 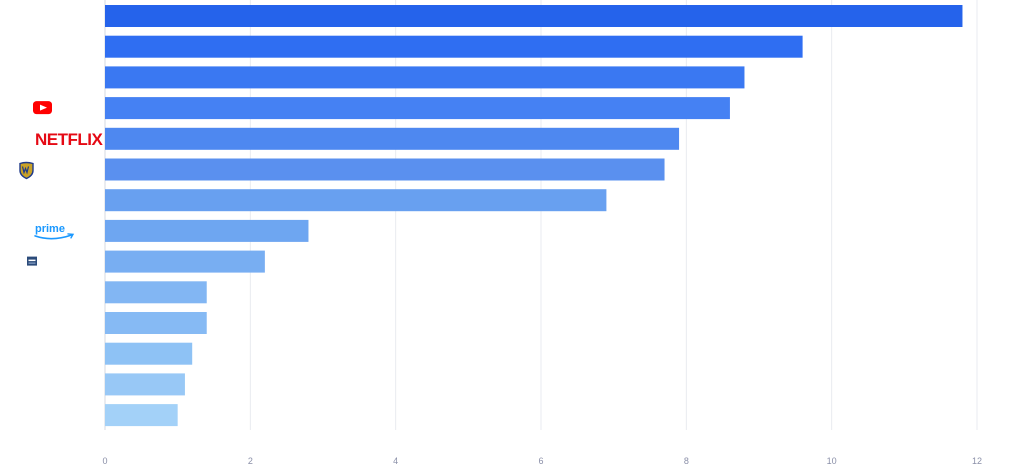 I want to click on netflix-logo-icon: NETFLIX, so click(x=69, y=139).